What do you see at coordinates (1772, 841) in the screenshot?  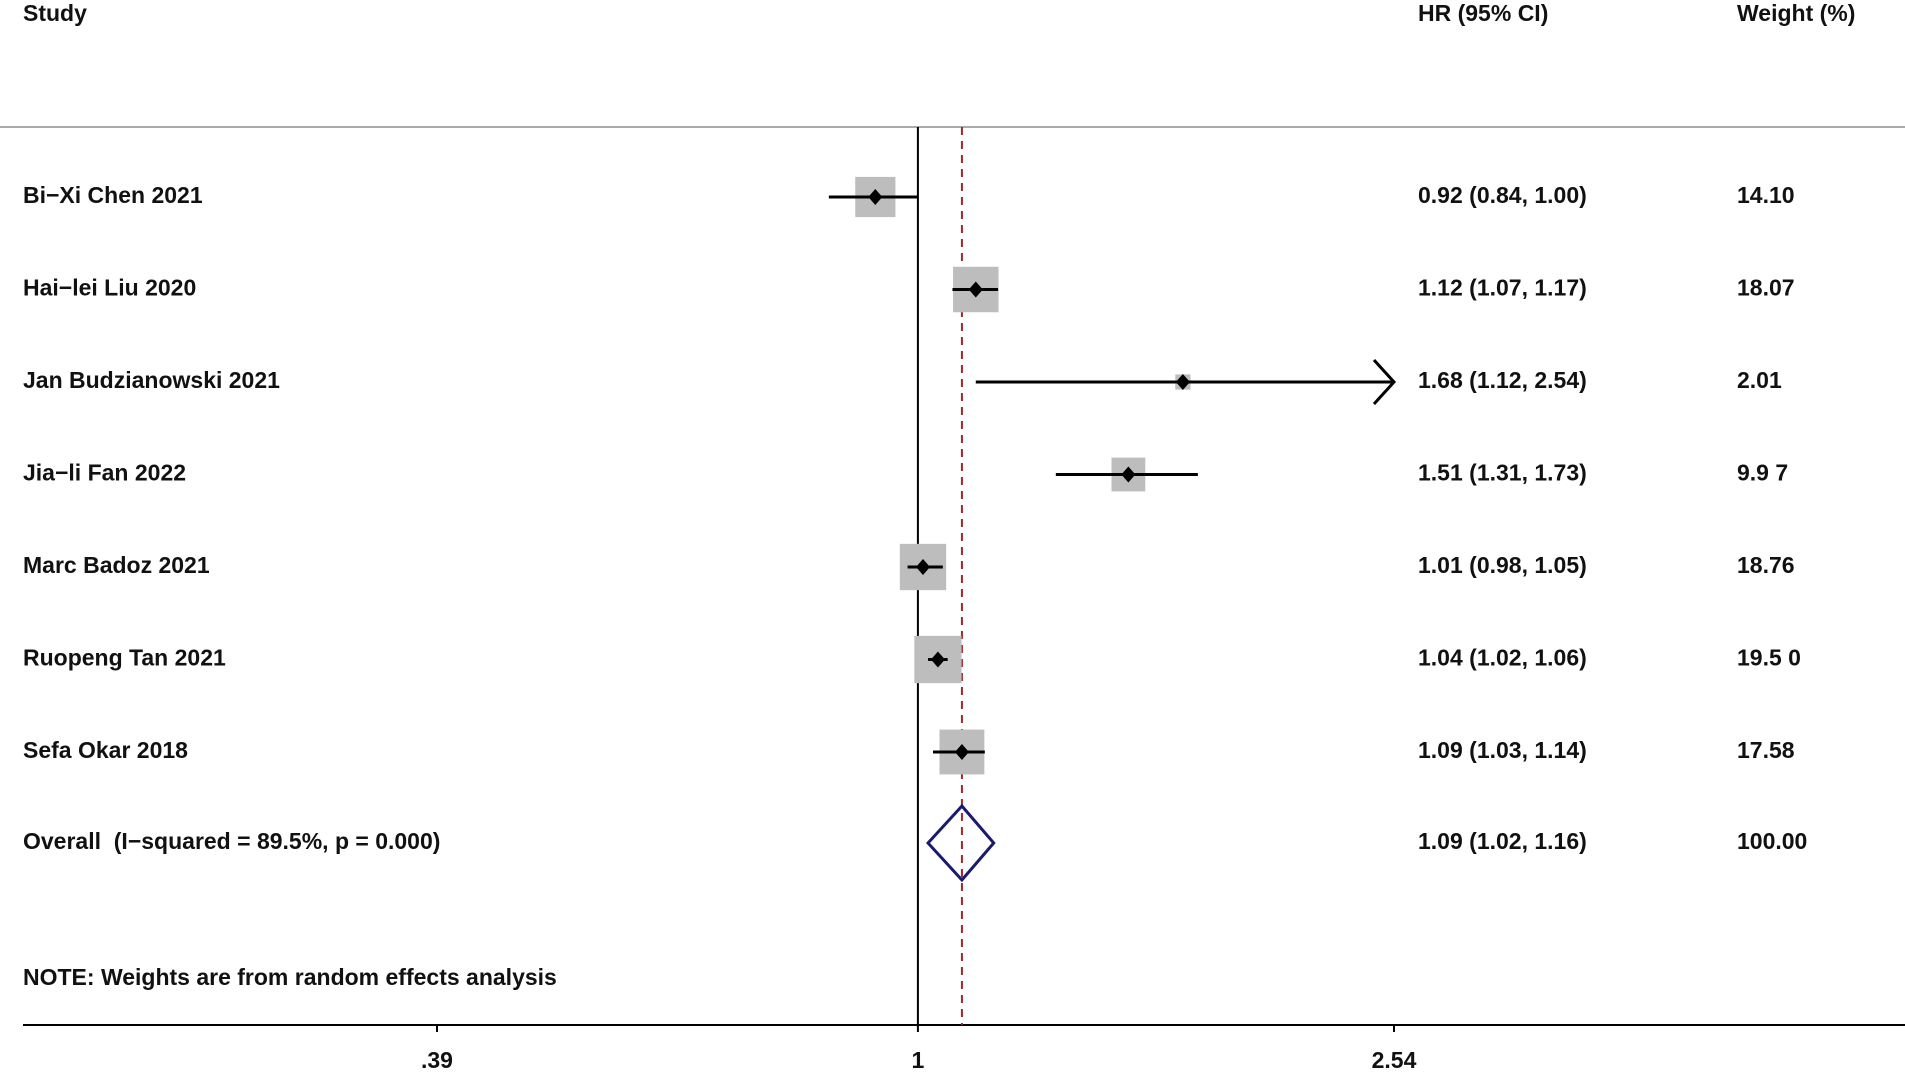 I see `weight-label: 100.00` at bounding box center [1772, 841].